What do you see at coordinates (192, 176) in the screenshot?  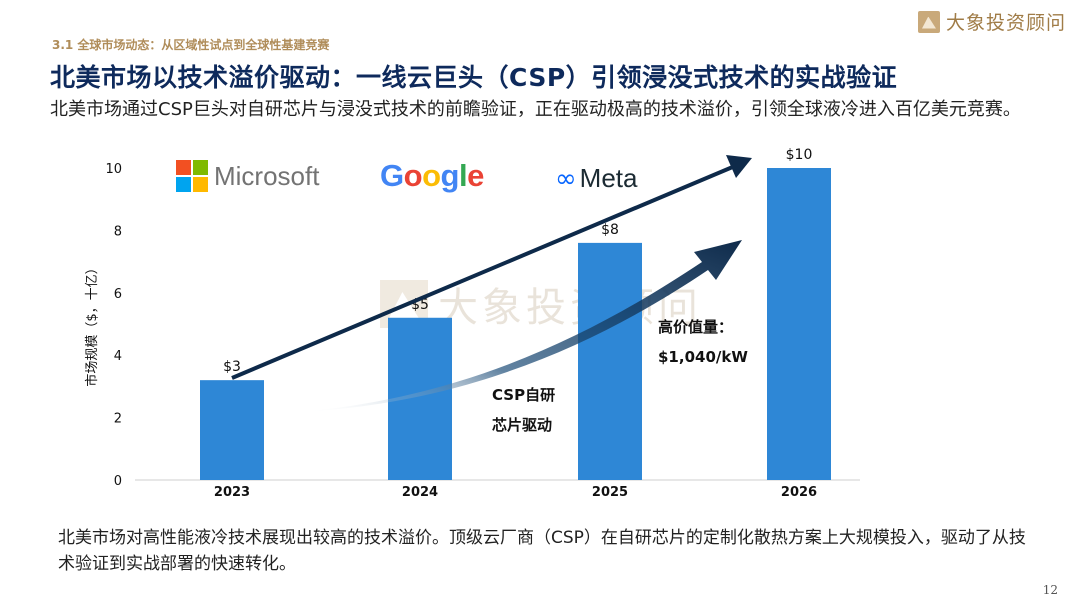 I see `microsoft-squares-icon` at bounding box center [192, 176].